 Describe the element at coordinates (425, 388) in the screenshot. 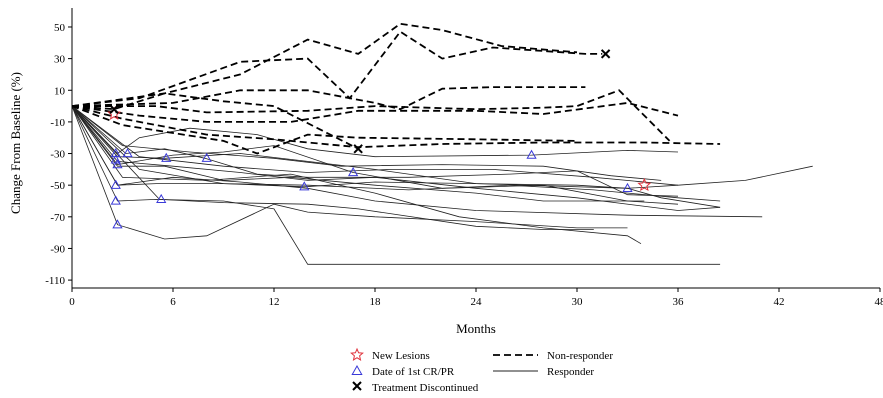

I see `legend-label: Treatment Discontinued` at that location.